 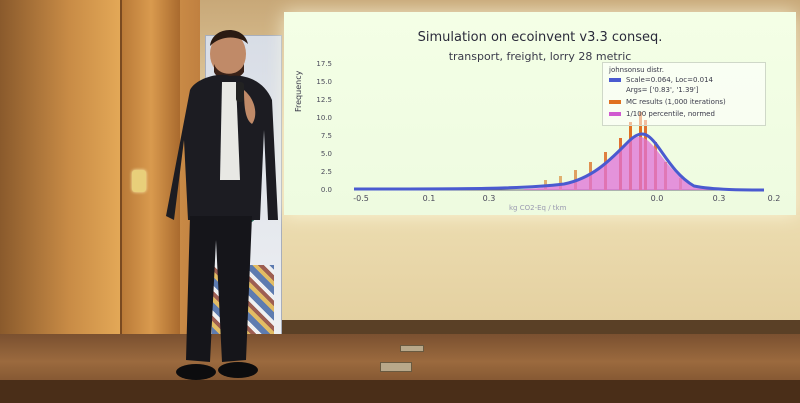 I want to click on baseboard, so click(x=535, y=327).